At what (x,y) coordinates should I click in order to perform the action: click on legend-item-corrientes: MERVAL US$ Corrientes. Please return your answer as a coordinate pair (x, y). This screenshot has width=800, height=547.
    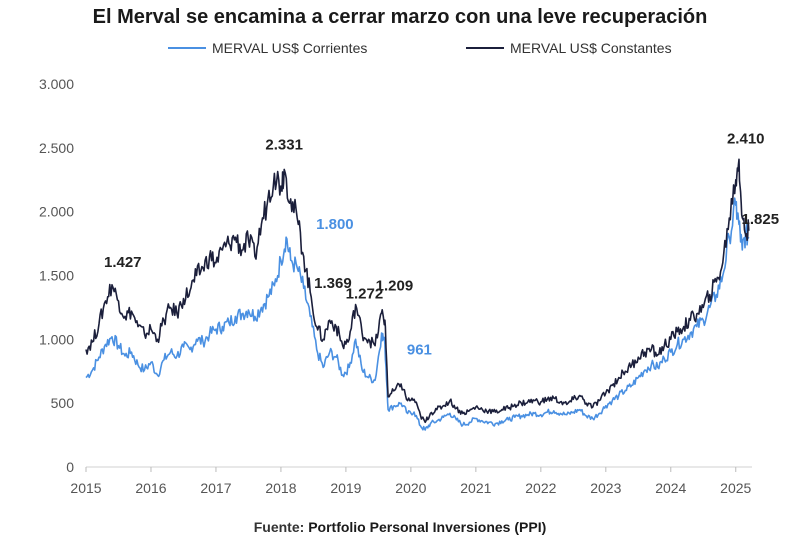
    Looking at the image, I should click on (267, 48).